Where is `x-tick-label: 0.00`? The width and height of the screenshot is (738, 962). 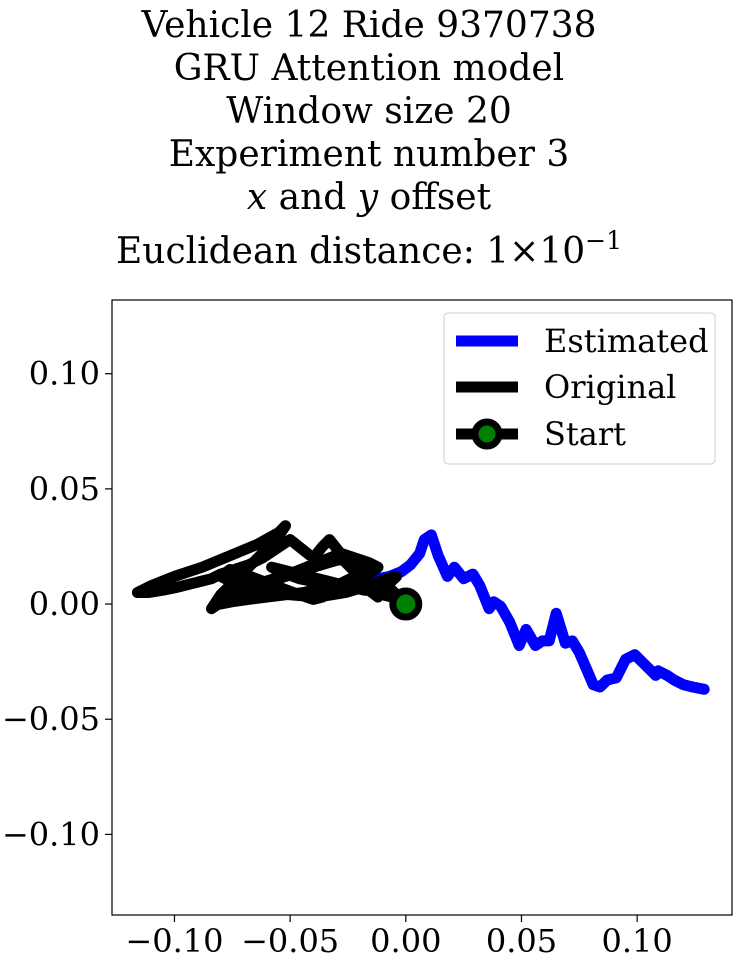
x-tick-label: 0.00 is located at coordinates (405, 941).